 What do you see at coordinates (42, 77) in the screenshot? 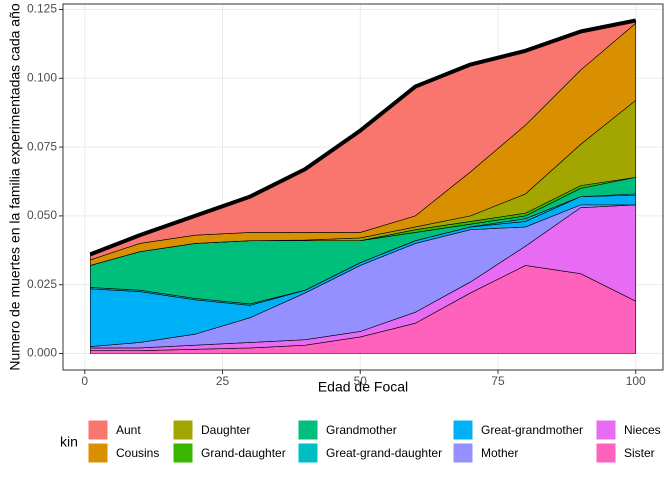
I see `y-tick-label: 0.100` at bounding box center [42, 77].